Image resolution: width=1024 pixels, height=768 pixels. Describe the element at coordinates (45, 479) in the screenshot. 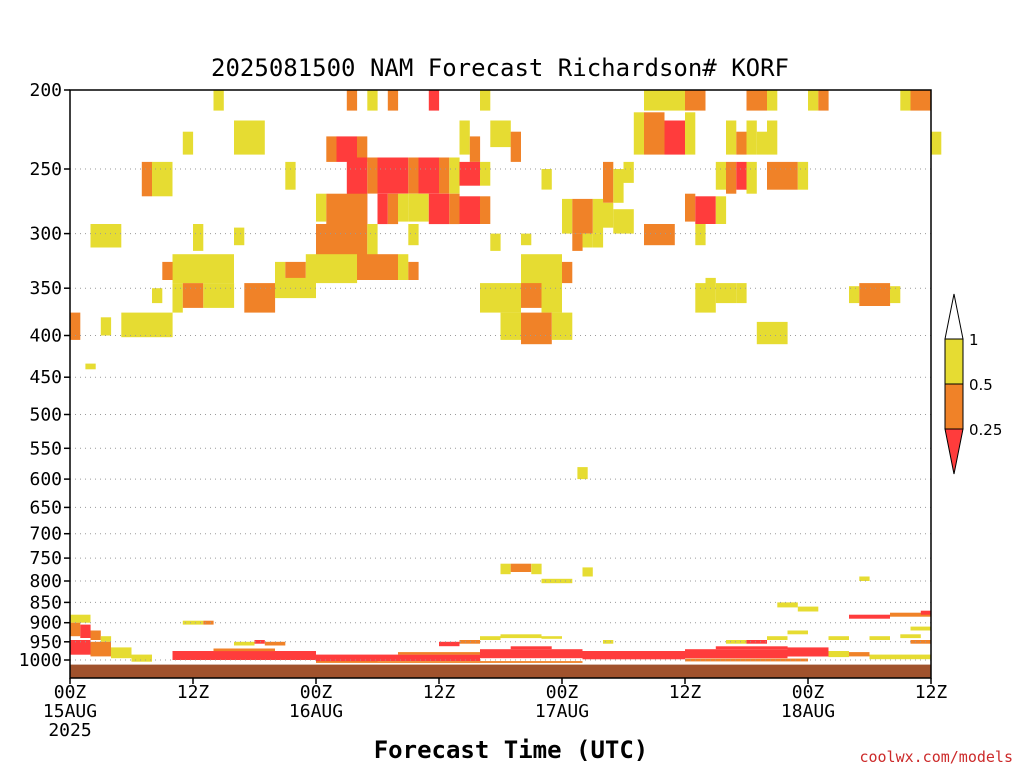

I see `y-tick-label: 600` at that location.